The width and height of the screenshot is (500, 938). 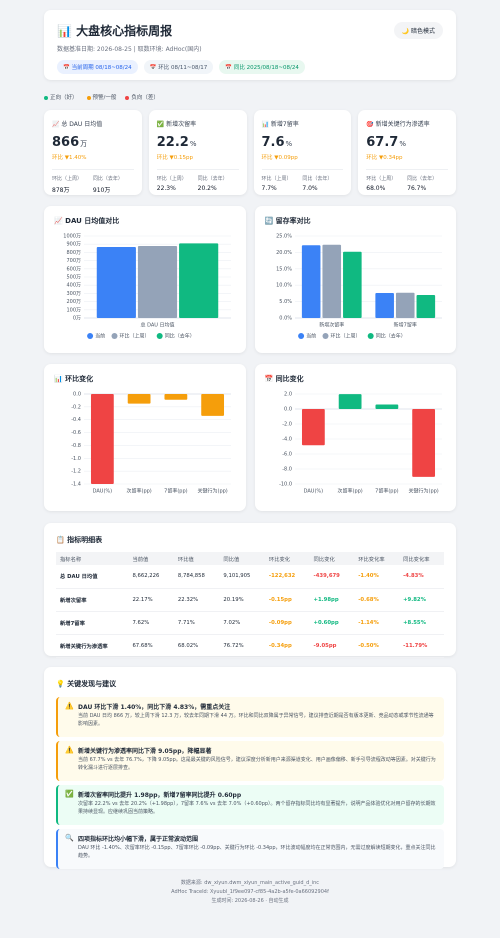 I want to click on table-cell: 7.62%, so click(x=151, y=623).